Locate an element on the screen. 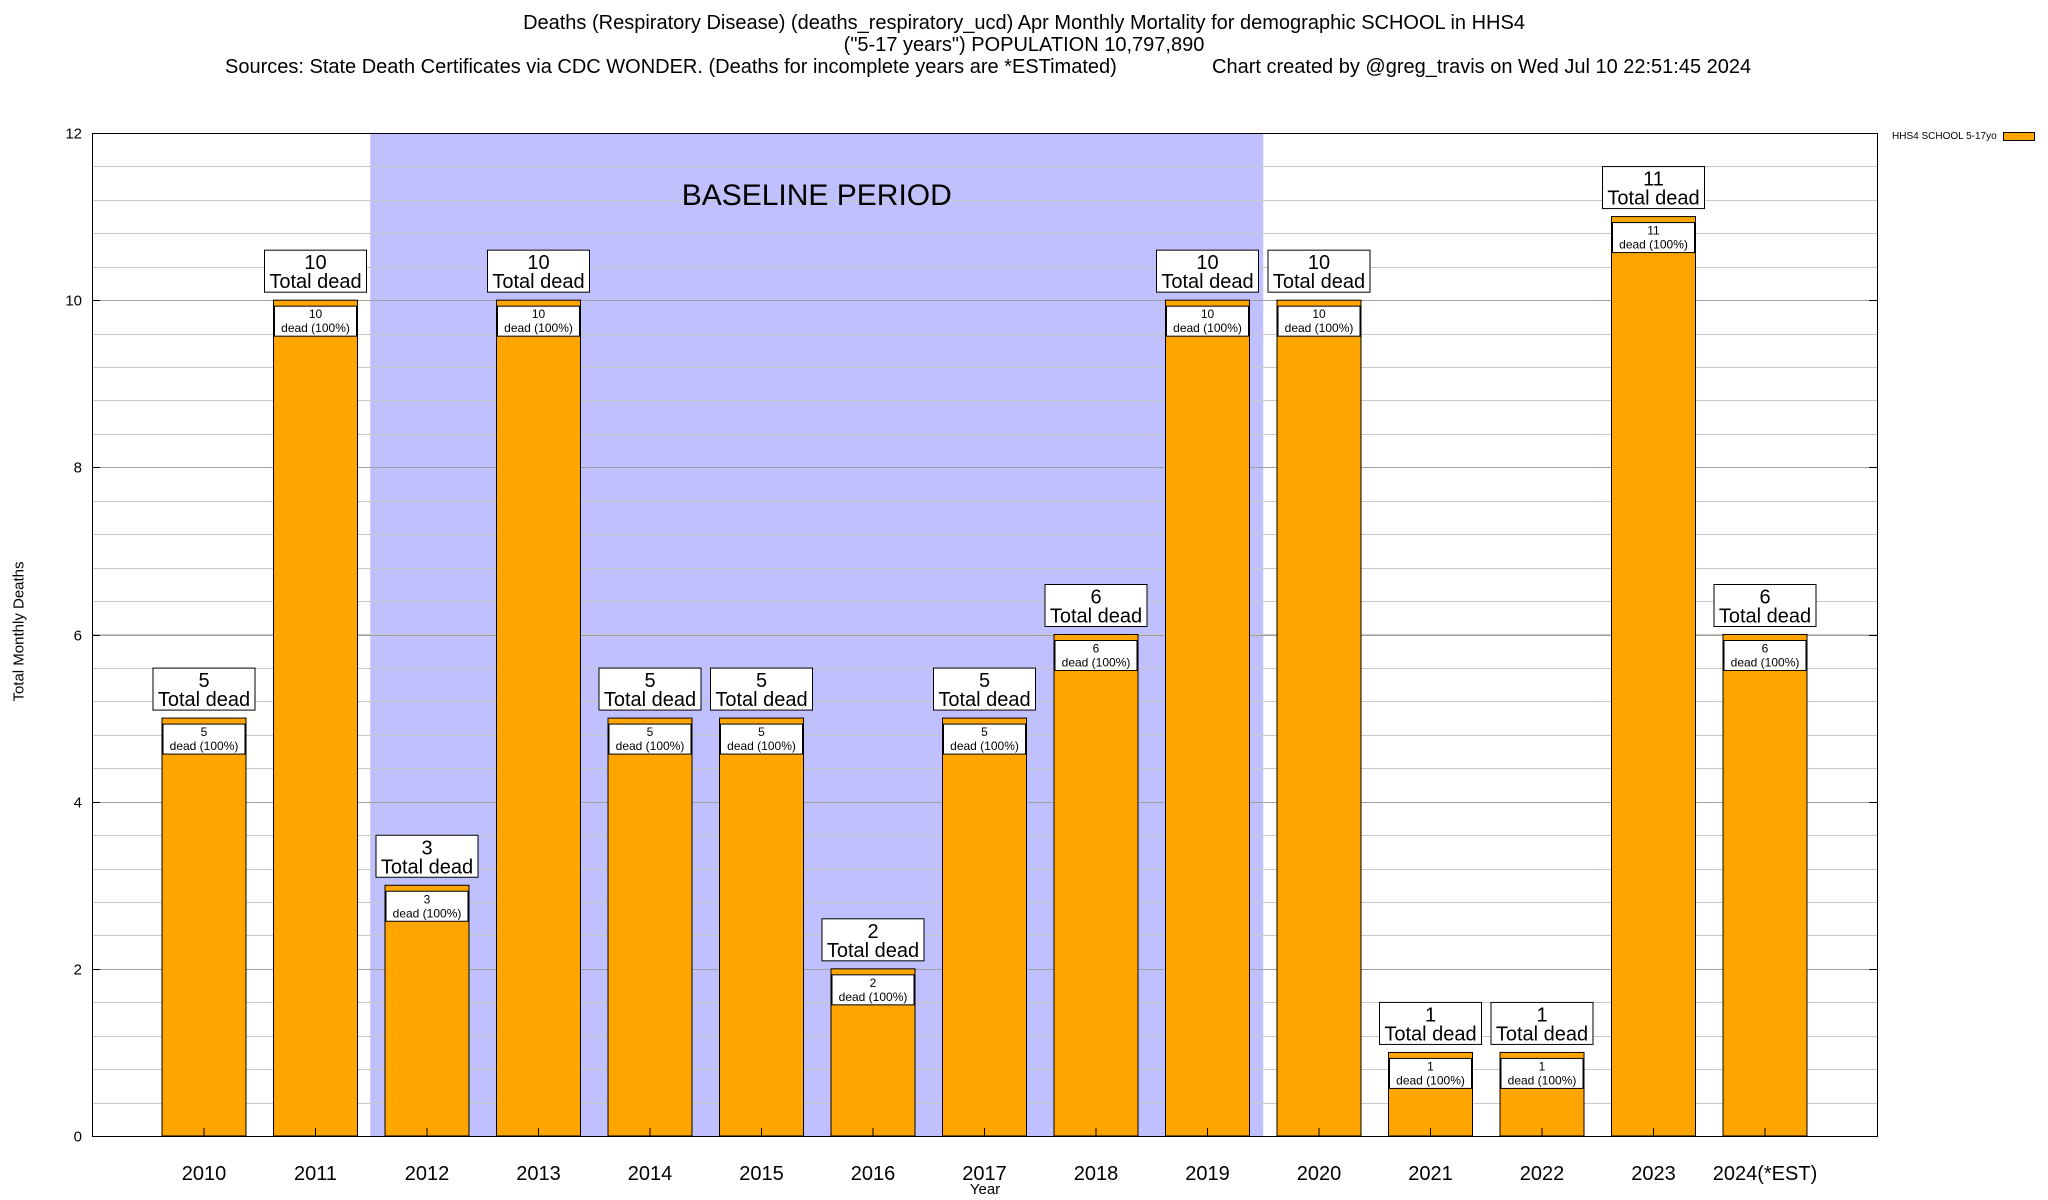 The width and height of the screenshot is (2048, 1200). x-tick-label: 2021 is located at coordinates (1430, 1174).